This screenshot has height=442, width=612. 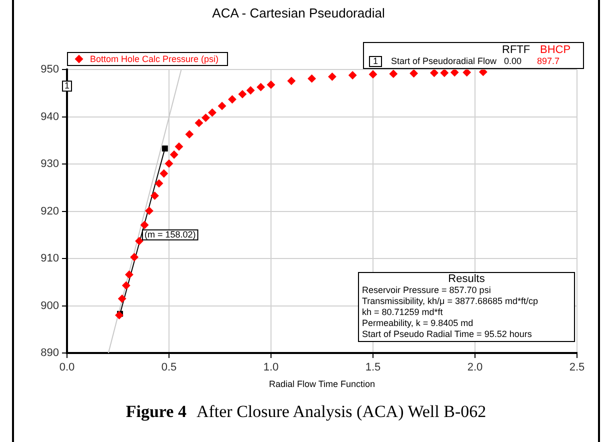 What do you see at coordinates (49, 116) in the screenshot?
I see `y-tick-label: 940` at bounding box center [49, 116].